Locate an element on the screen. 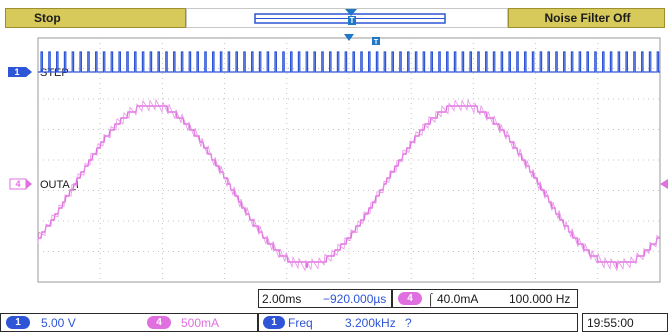  trigger-level-icon is located at coordinates (664, 184).